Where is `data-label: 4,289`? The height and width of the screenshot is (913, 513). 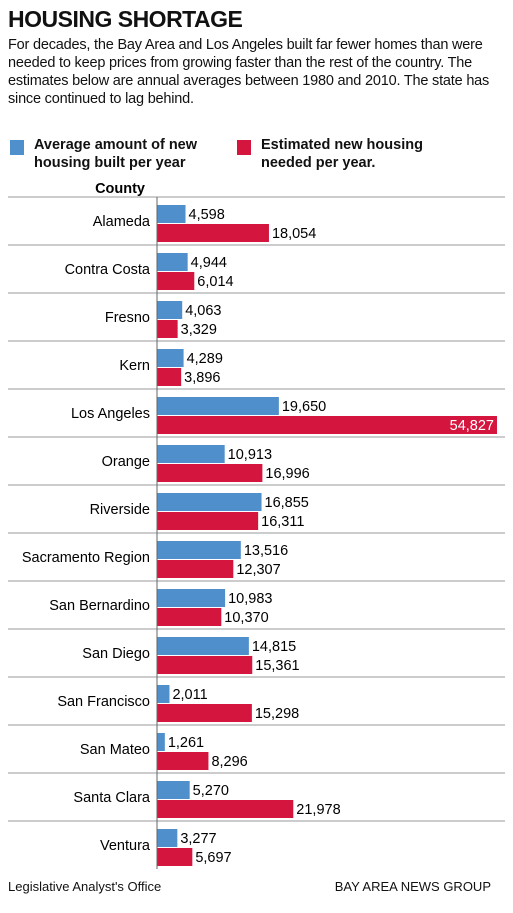 data-label: 4,289 is located at coordinates (205, 359).